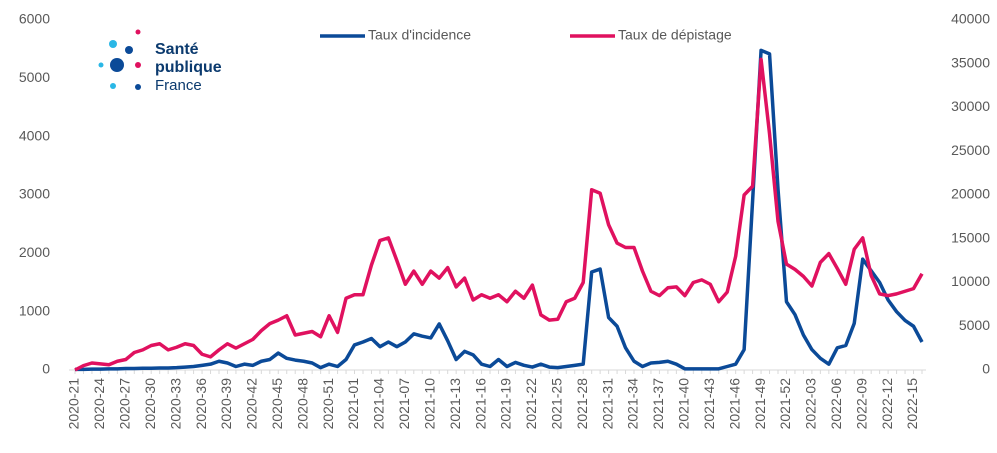 The image size is (997, 453). What do you see at coordinates (34, 252) in the screenshot?
I see `y-tick-label: 2000` at bounding box center [34, 252].